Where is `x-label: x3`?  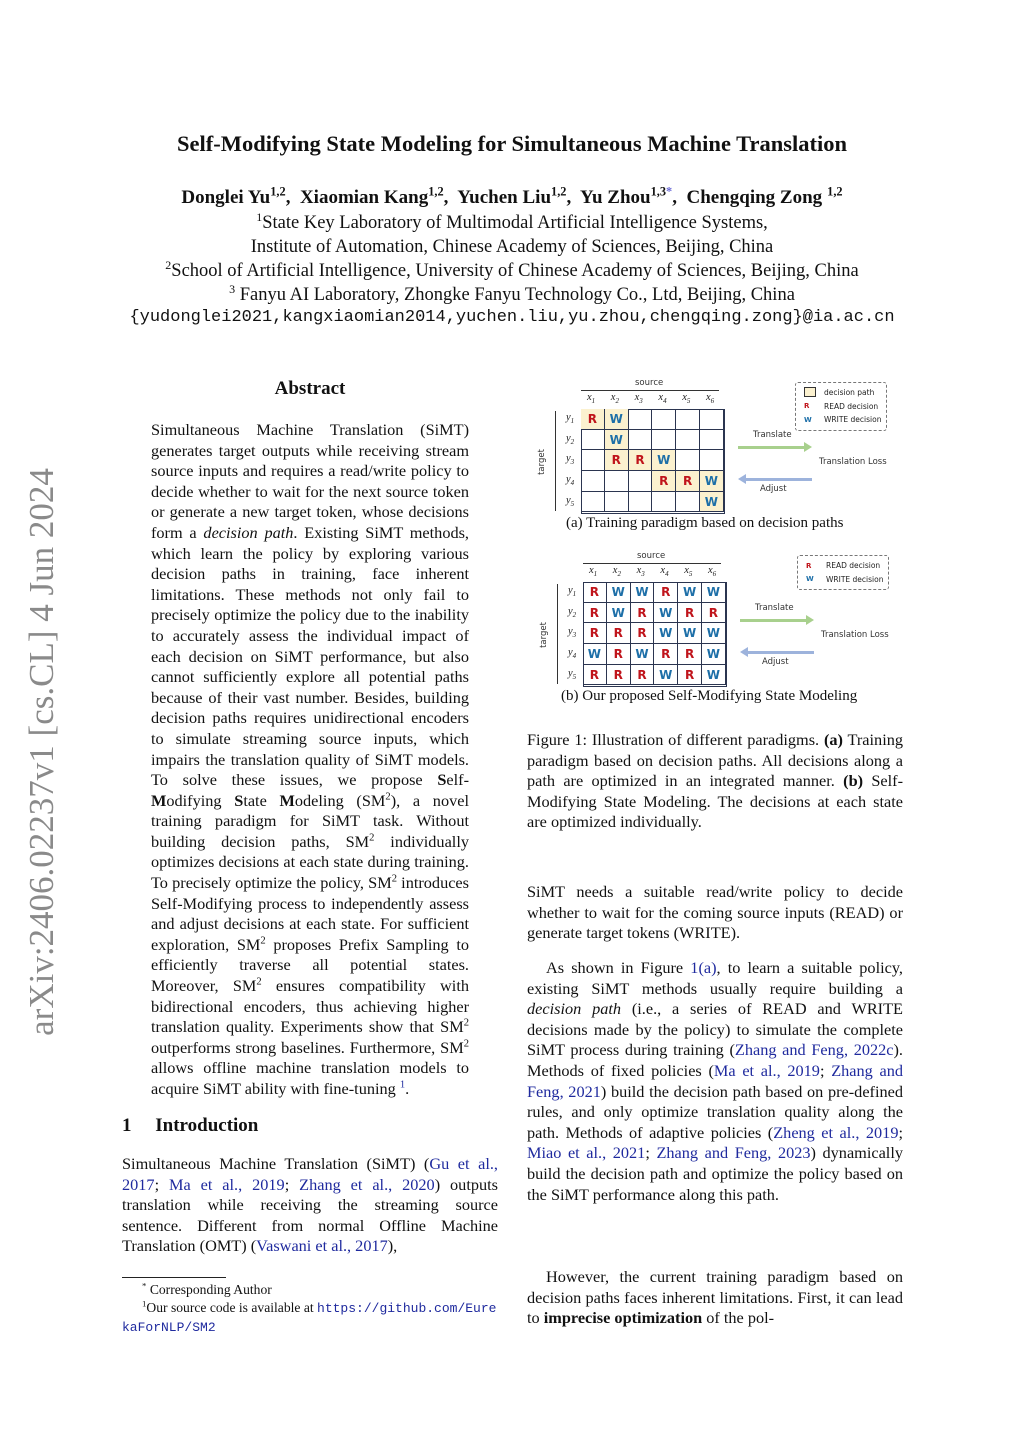 x-label: x3 is located at coordinates (638, 399).